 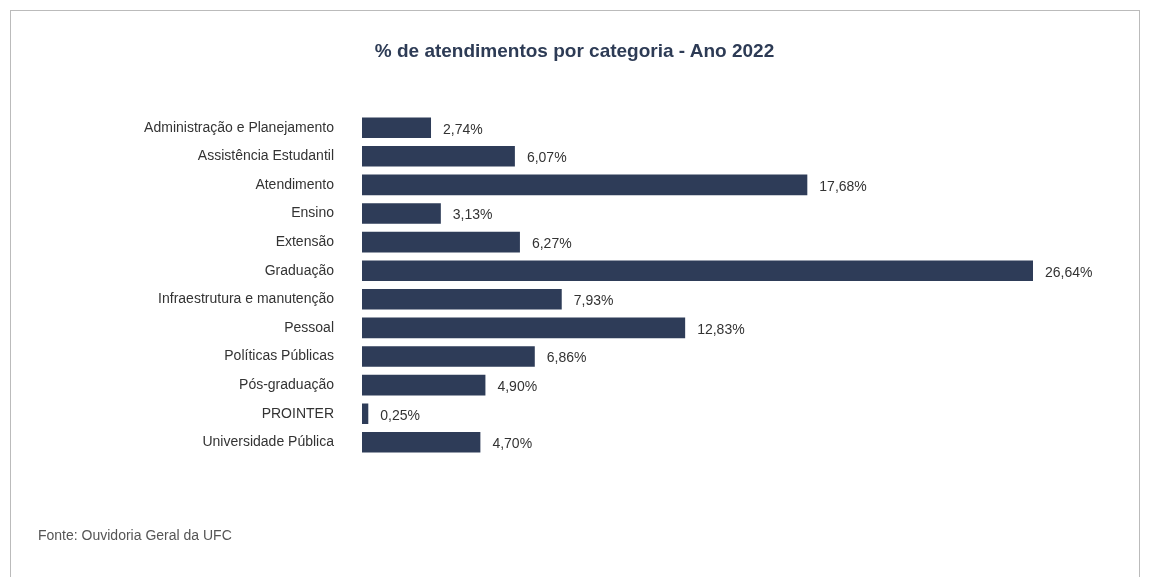 I want to click on y-tick-label: Pós-graduação, so click(x=287, y=383).